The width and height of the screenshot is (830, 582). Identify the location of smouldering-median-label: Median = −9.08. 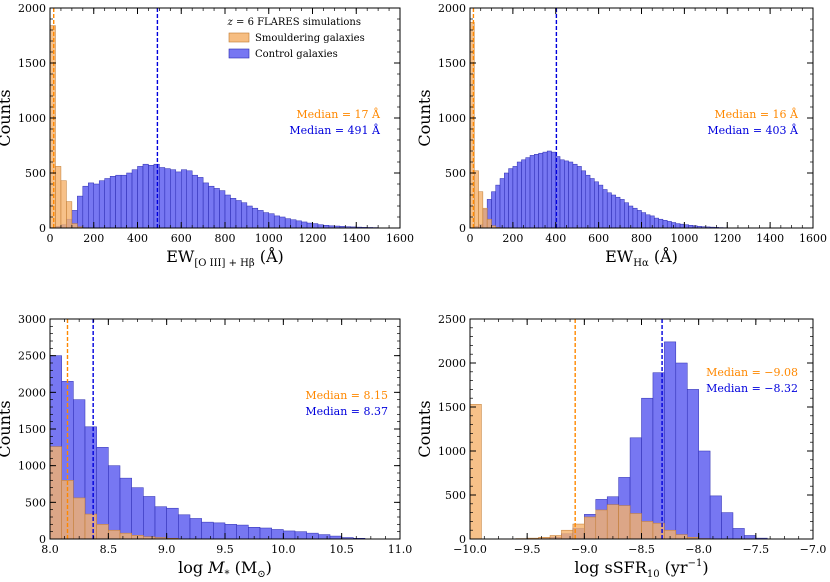
(752, 372).